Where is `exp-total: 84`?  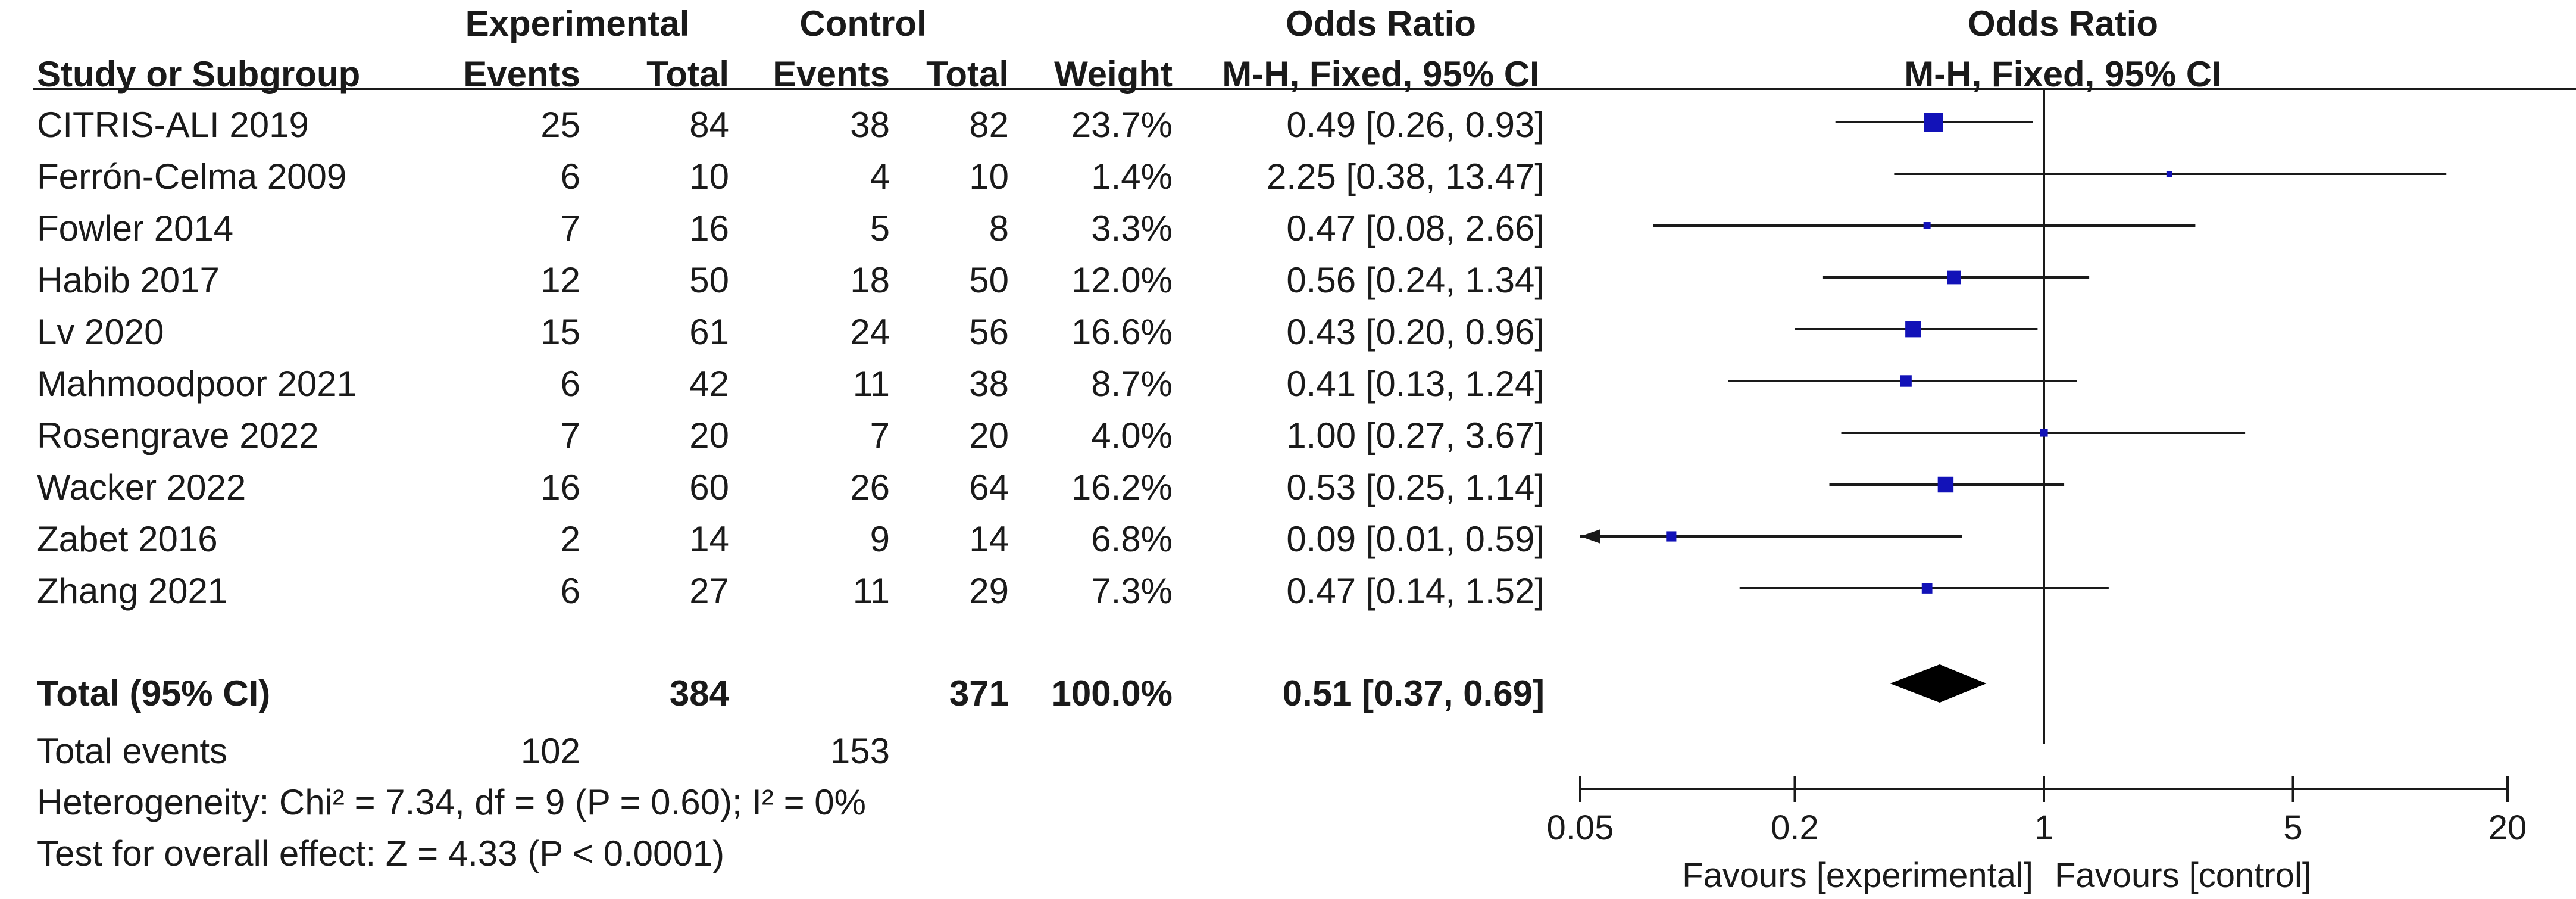
exp-total: 84 is located at coordinates (709, 125).